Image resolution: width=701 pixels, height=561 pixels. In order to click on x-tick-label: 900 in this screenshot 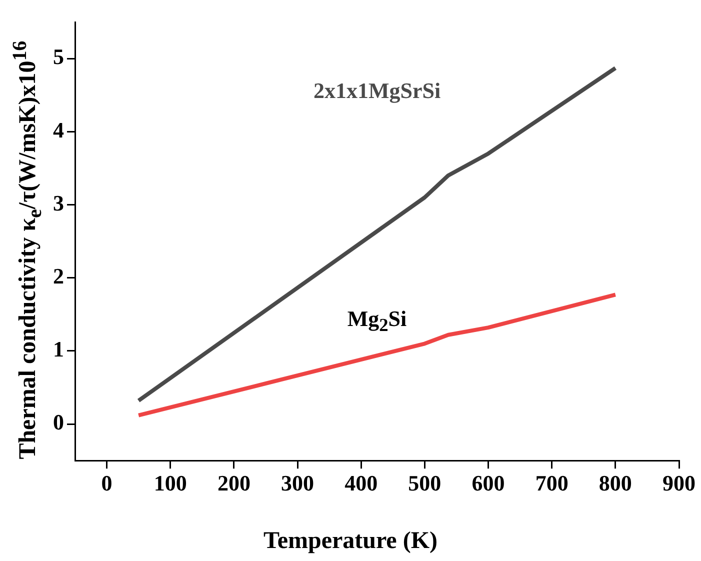, I will do `click(679, 483)`.